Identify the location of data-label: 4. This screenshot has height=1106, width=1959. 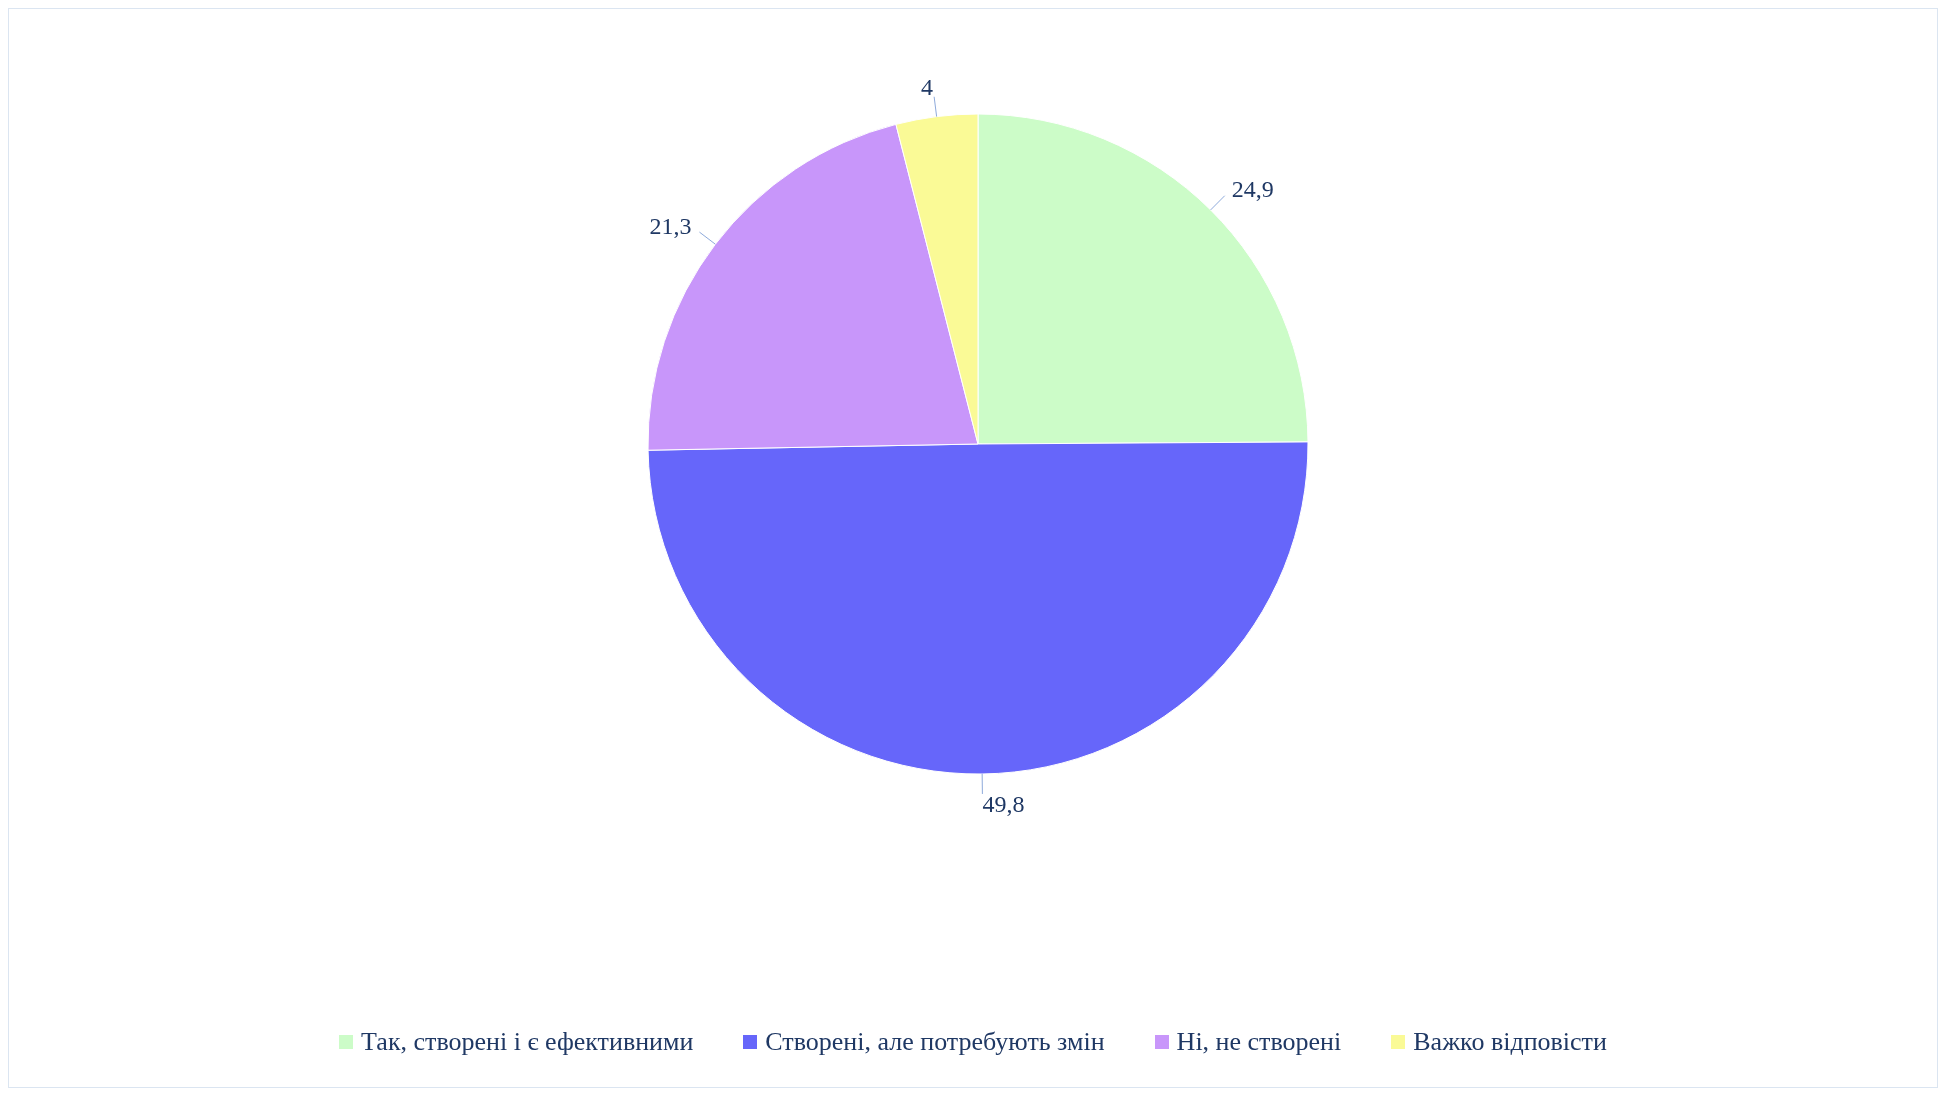
(926, 86).